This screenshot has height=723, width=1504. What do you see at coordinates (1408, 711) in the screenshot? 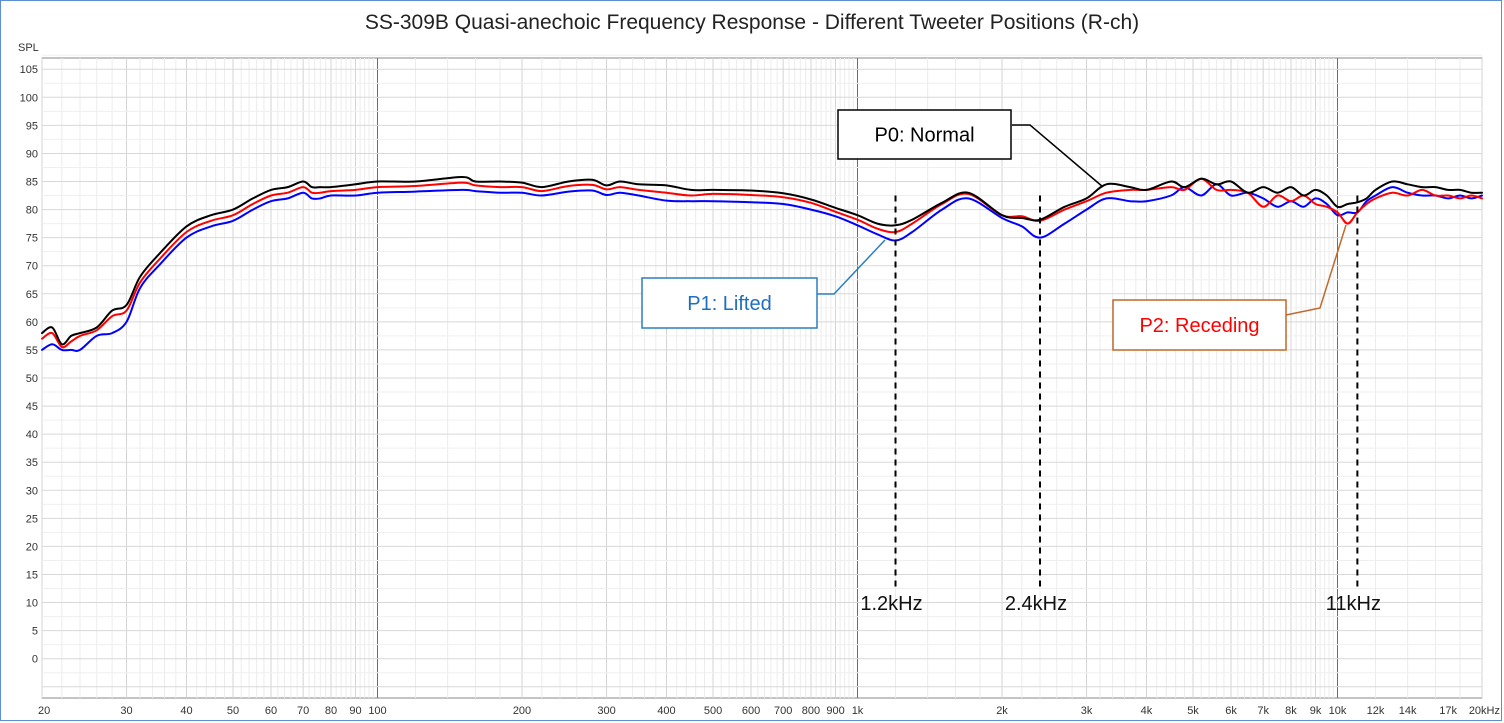
I see `x-tick-label: 14k` at bounding box center [1408, 711].